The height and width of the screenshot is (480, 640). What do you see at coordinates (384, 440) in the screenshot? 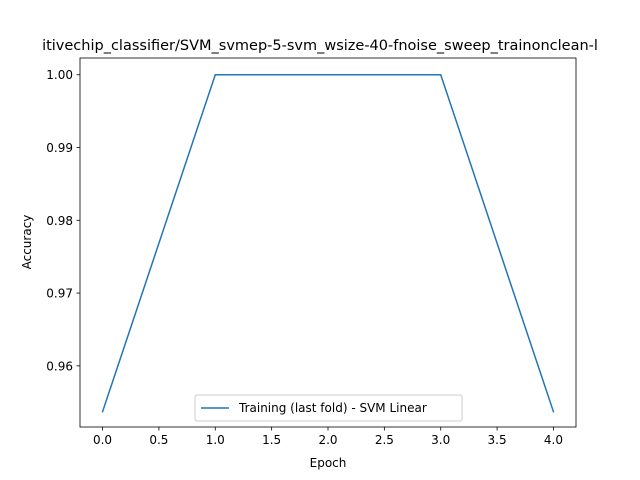
I see `x-tick-label: 2.5` at bounding box center [384, 440].